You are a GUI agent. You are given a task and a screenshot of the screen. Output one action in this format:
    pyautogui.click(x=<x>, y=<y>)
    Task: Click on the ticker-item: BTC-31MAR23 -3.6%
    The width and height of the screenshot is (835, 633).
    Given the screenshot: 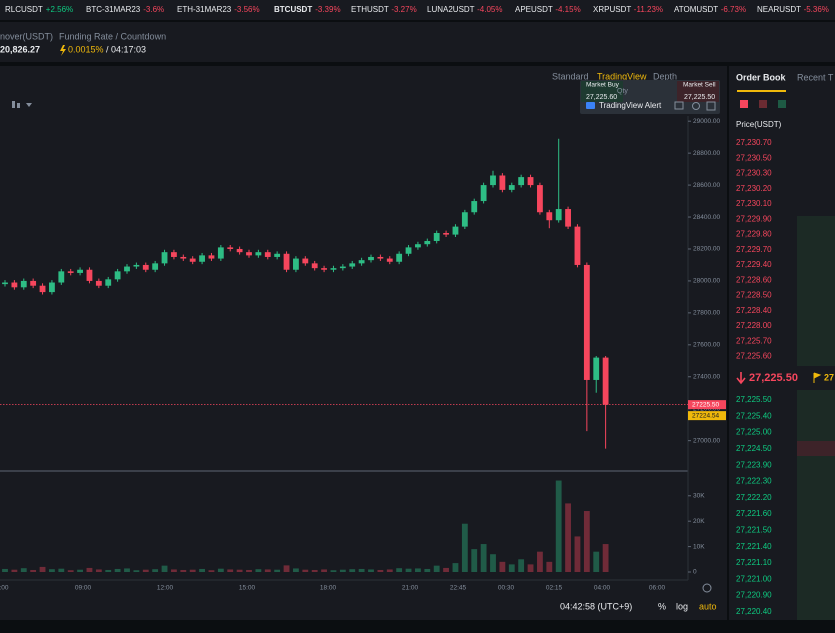 What is the action you would take?
    pyautogui.click(x=125, y=9)
    